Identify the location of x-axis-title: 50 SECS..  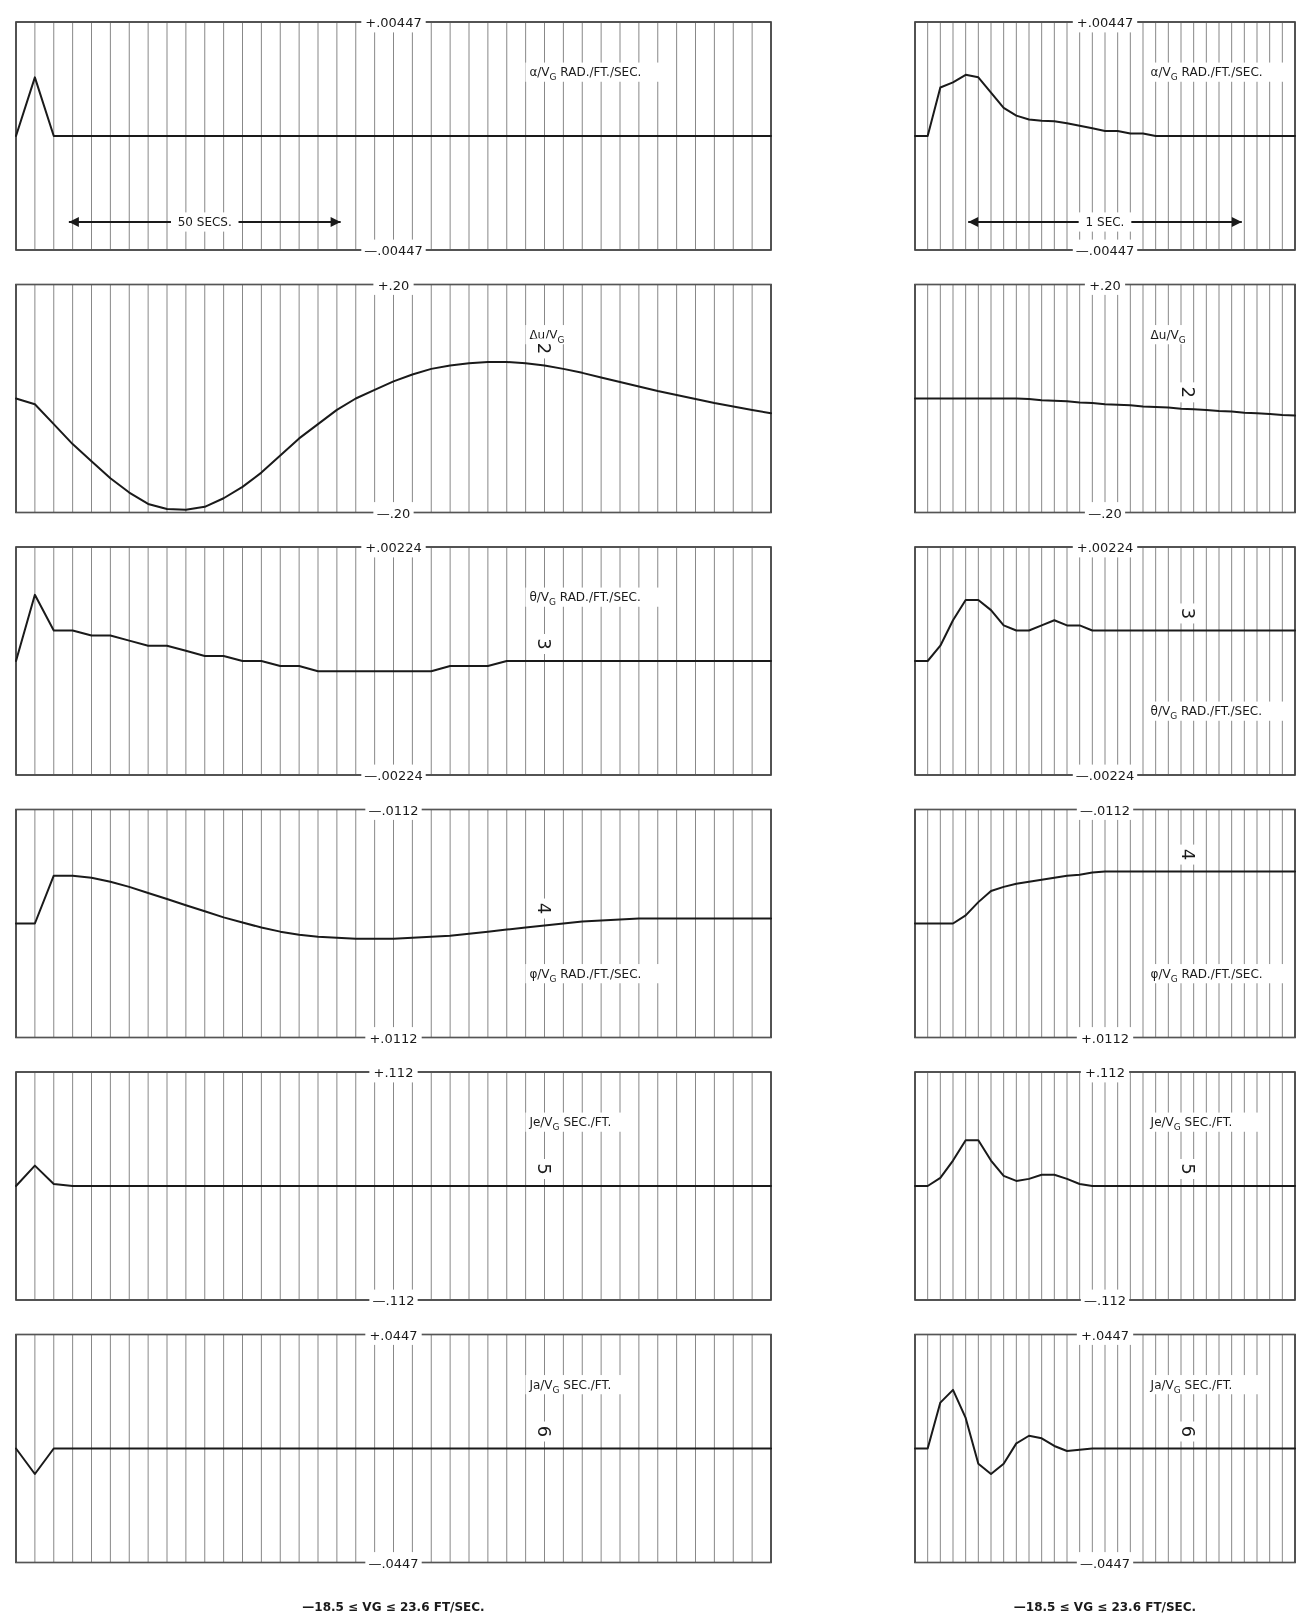
(204, 222).